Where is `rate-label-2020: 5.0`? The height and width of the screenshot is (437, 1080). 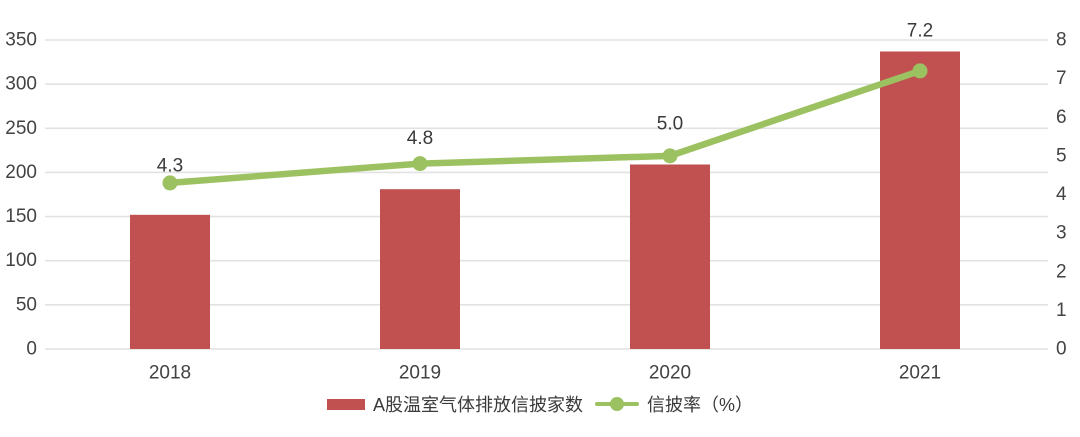 rate-label-2020: 5.0 is located at coordinates (670, 123).